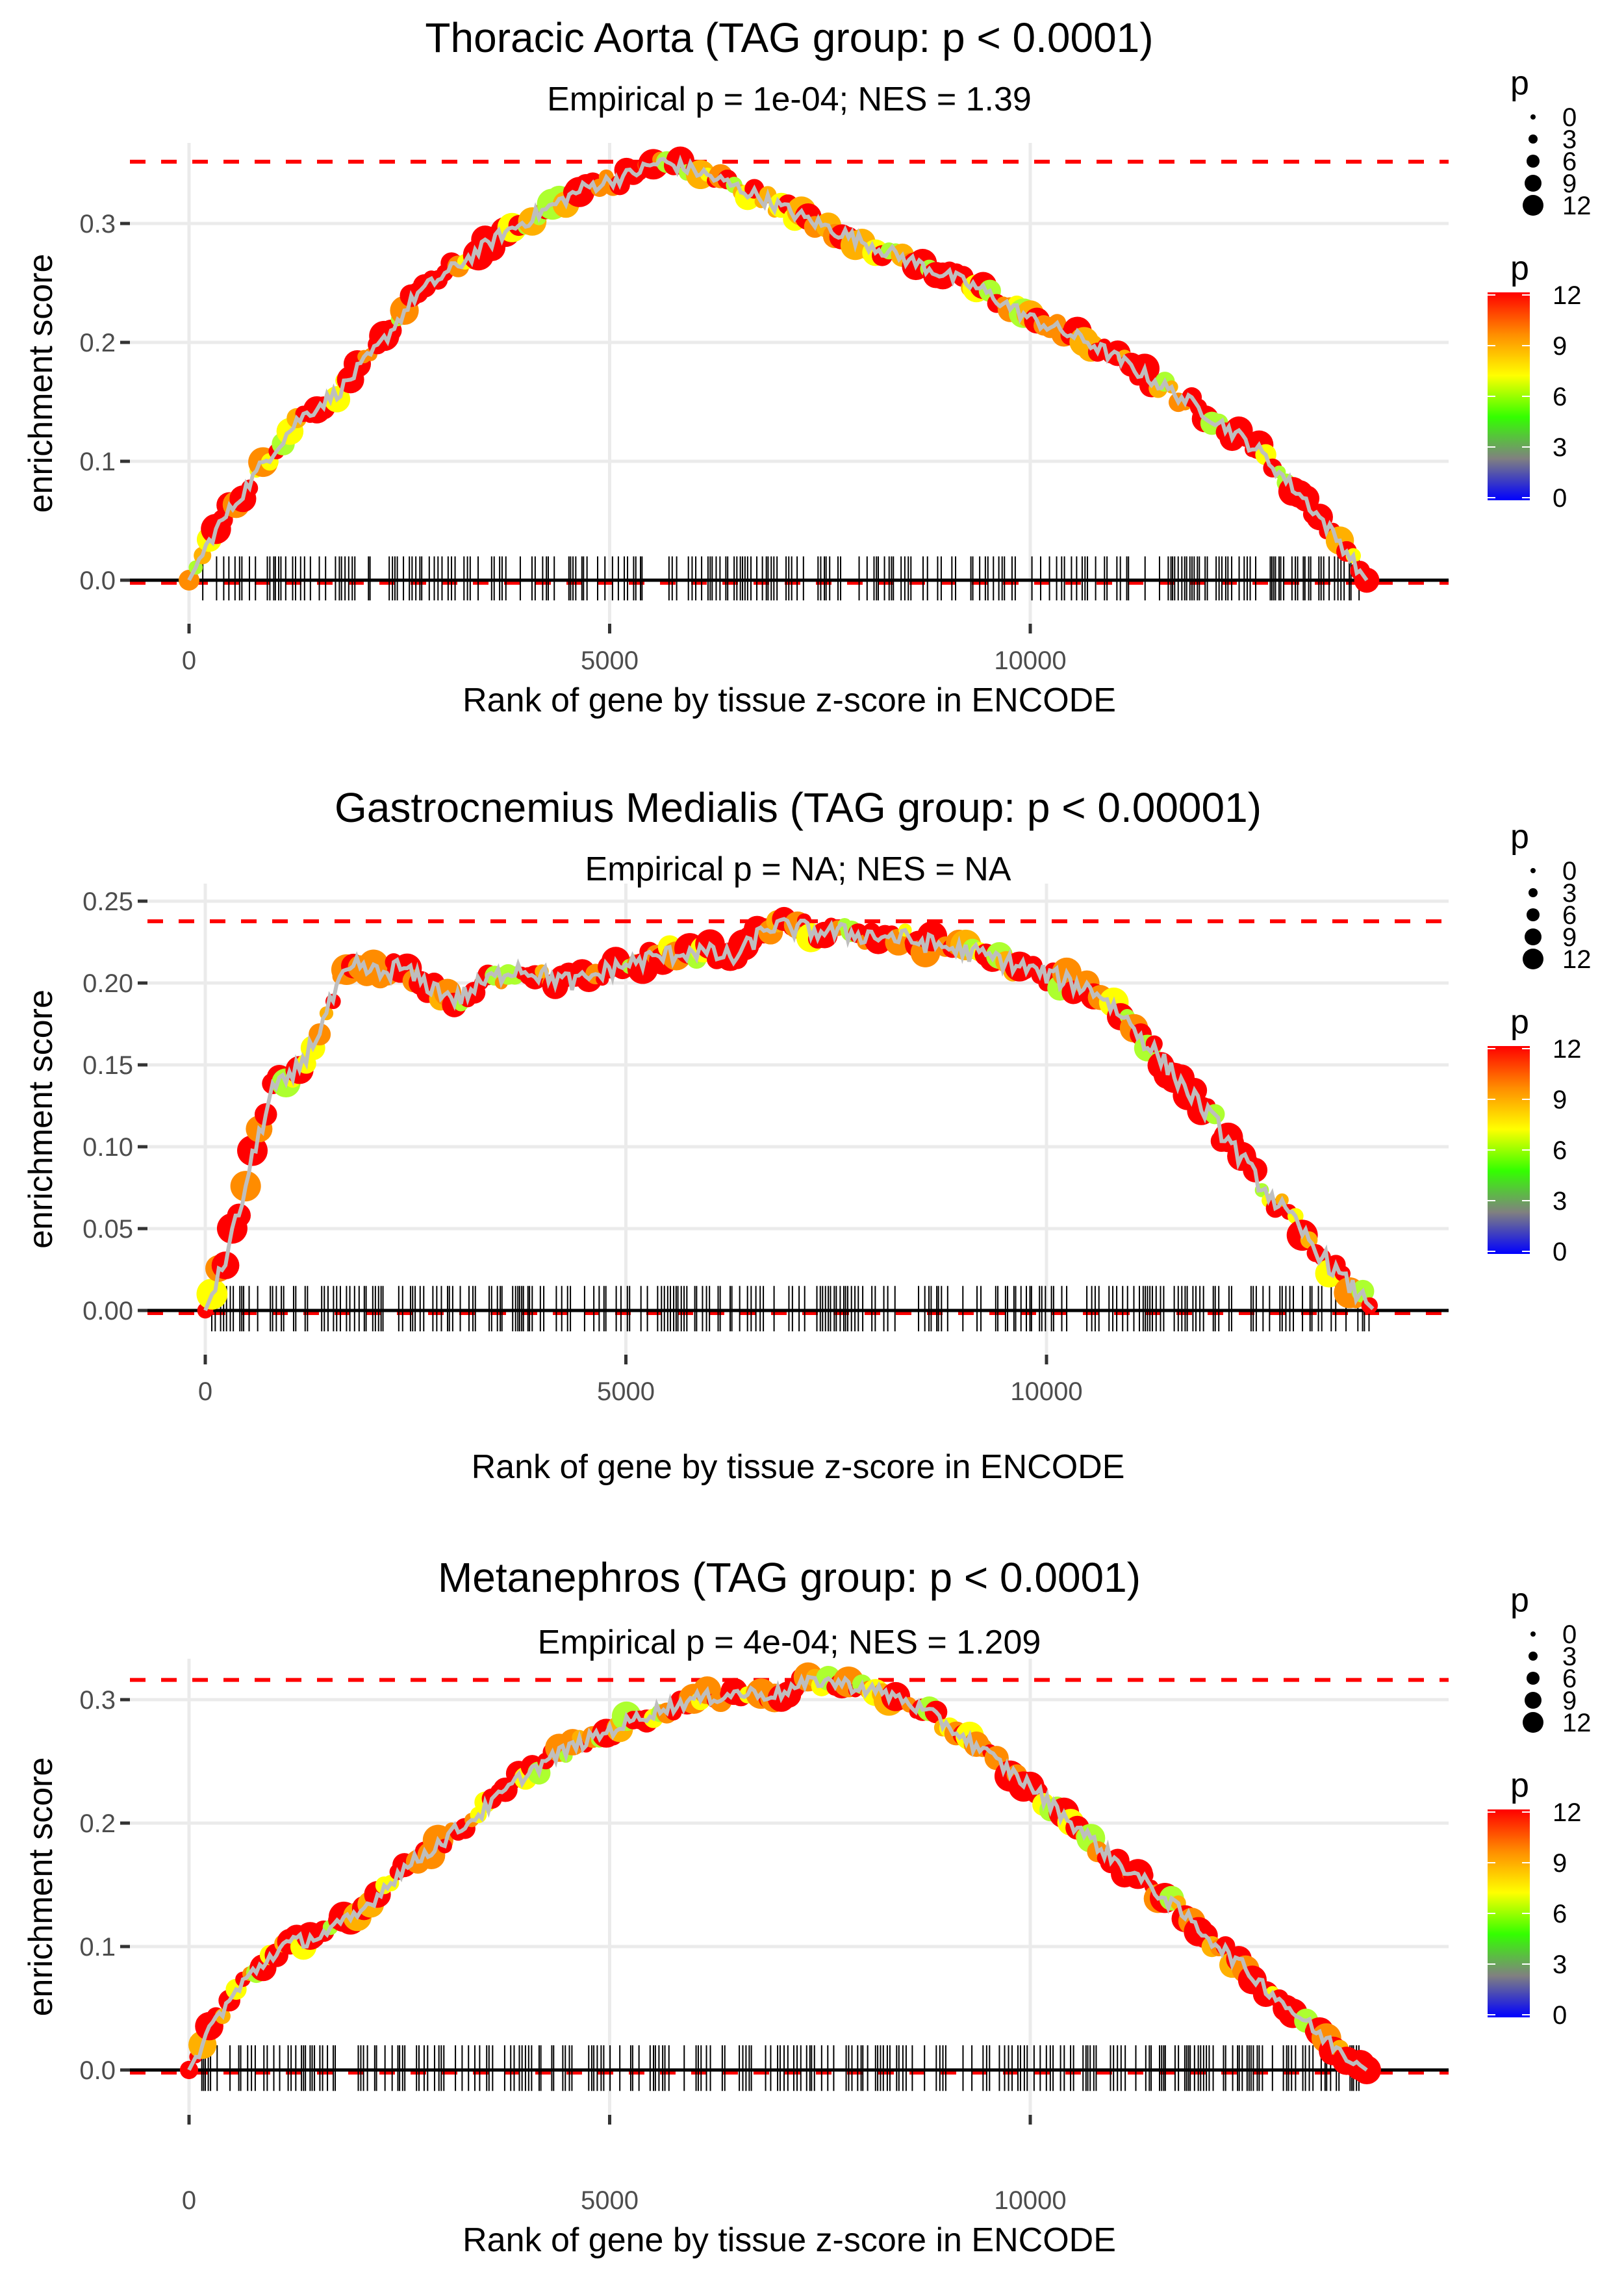 The width and height of the screenshot is (1624, 2274). Describe the element at coordinates (107, 1147) in the screenshot. I see `y-tick-label: 0.10` at that location.